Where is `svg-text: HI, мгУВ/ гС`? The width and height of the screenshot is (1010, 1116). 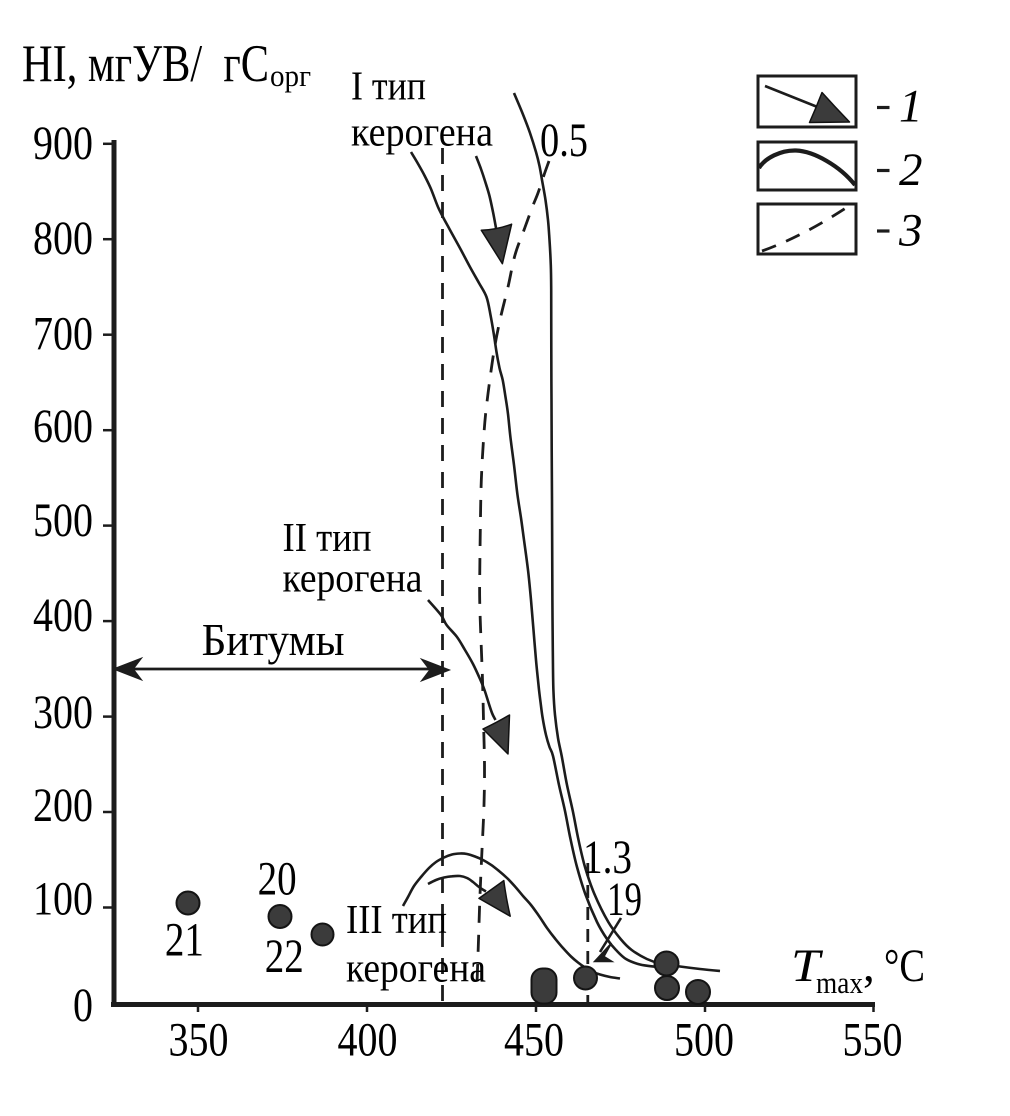 svg-text: HI, мгУВ/ гС is located at coordinates (145, 64).